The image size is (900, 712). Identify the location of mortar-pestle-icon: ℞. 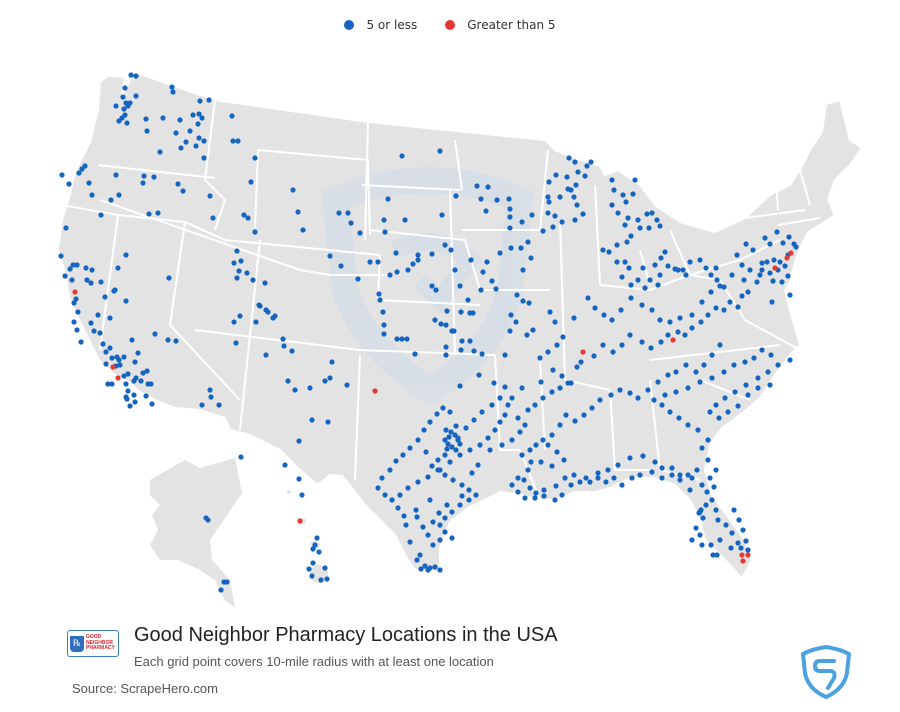
(77, 643).